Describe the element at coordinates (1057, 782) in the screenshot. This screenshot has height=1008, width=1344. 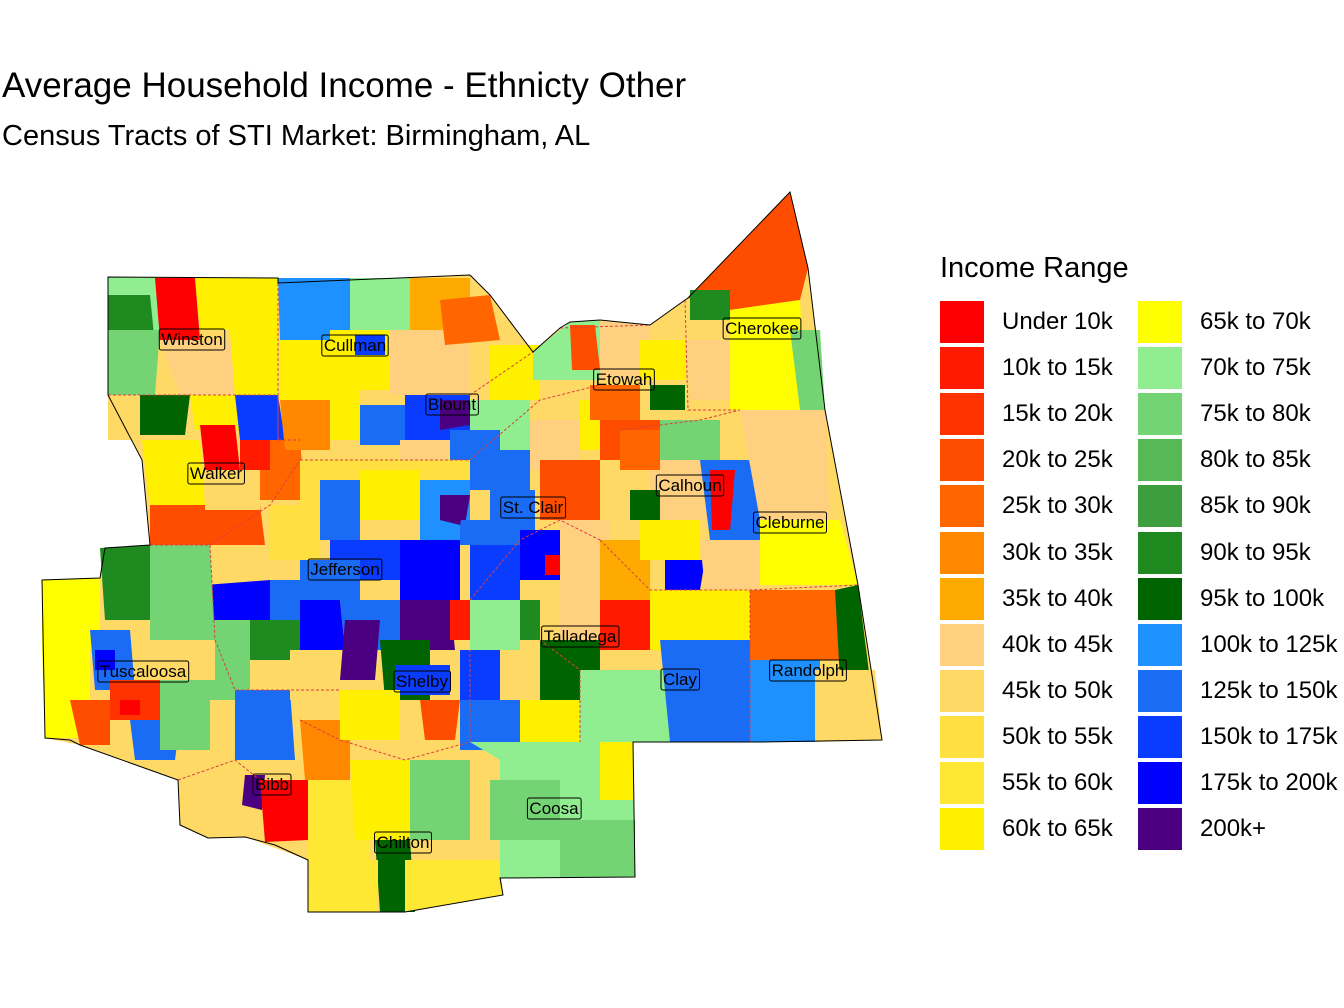
I see `legend-label: 55k to 60k` at that location.